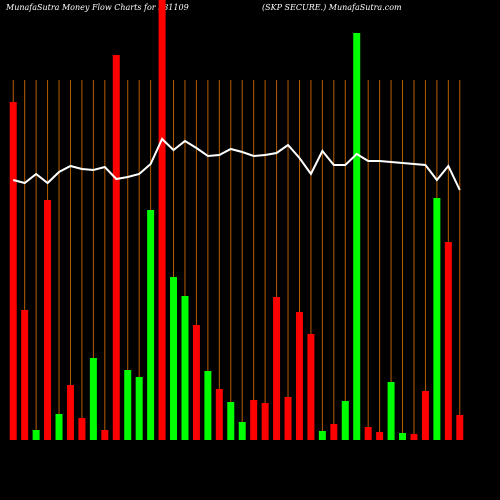 This screenshot has width=500, height=500. What do you see at coordinates (97, 7) in the screenshot?
I see `chart-title: MunafaSutra Money Flow Charts for 531109` at bounding box center [97, 7].